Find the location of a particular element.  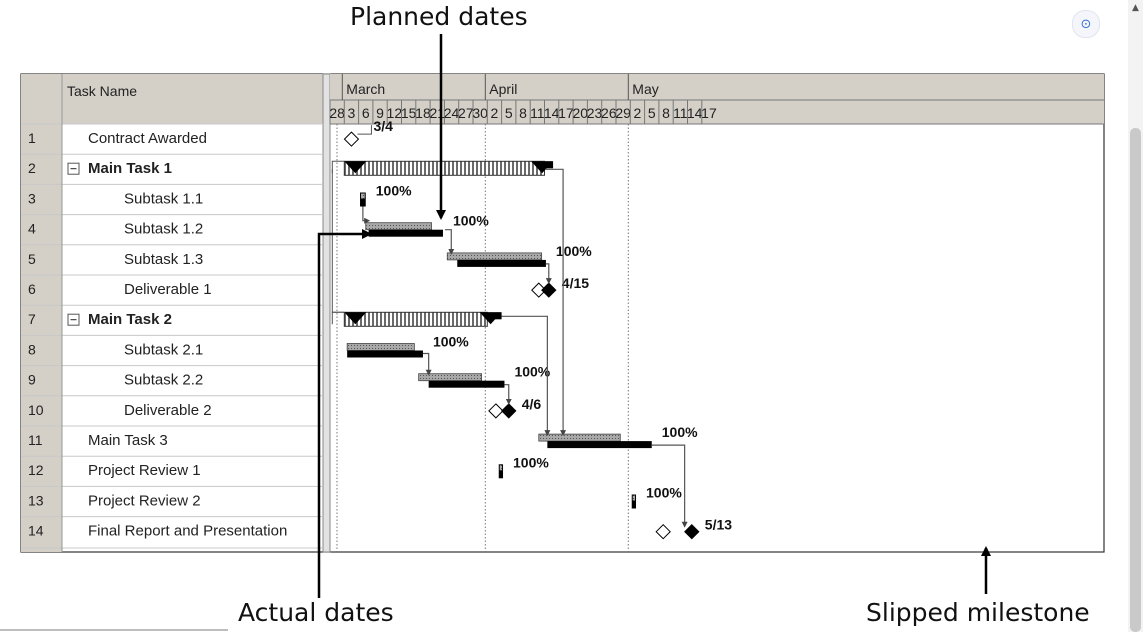

task-name: Deliverable 2 is located at coordinates (168, 410).